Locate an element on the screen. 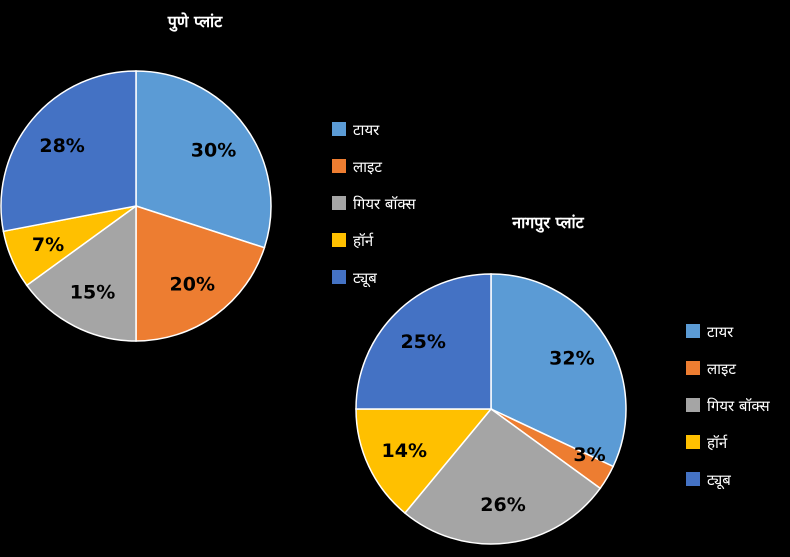  nagpur-slice-label-1: 3% is located at coordinates (589, 455).